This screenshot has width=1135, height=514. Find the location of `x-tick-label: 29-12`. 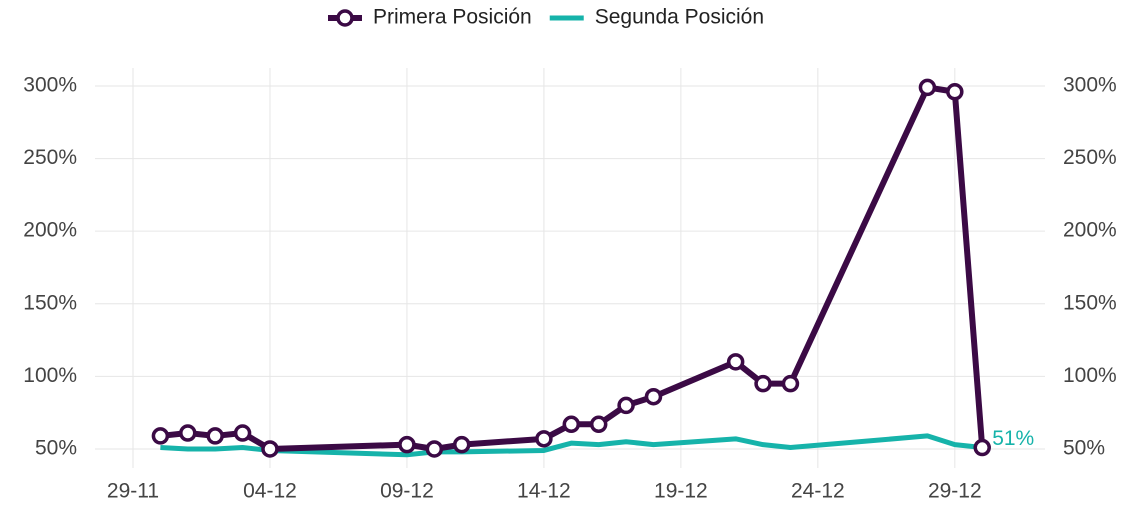

x-tick-label: 29-12 is located at coordinates (955, 491).